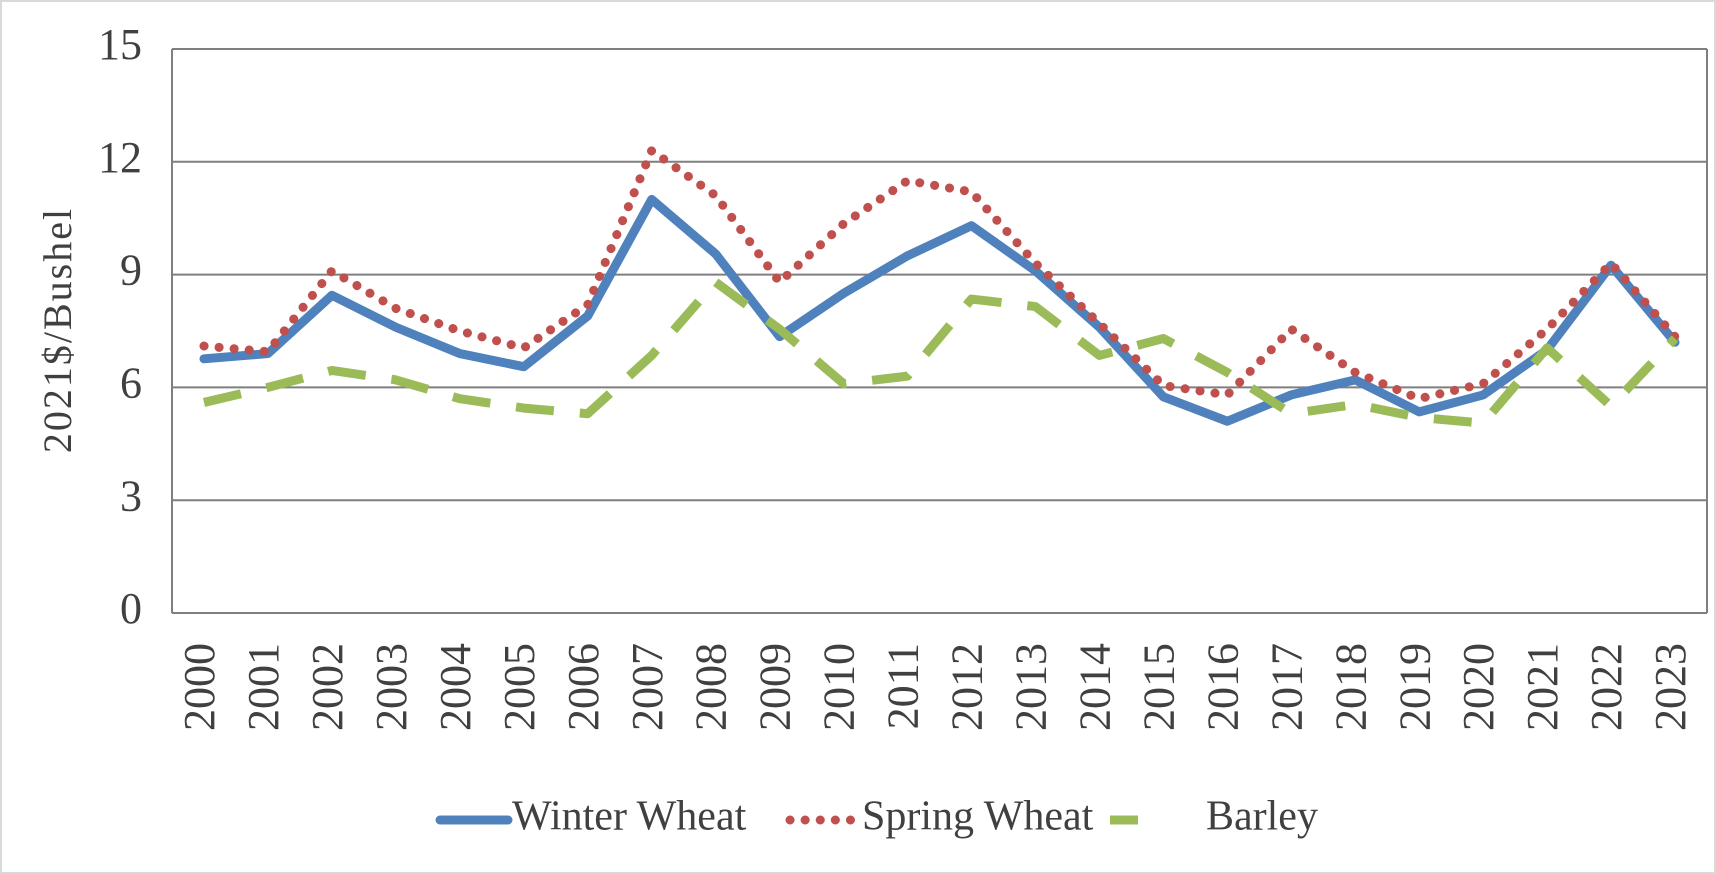 The width and height of the screenshot is (1716, 874). Describe the element at coordinates (1286, 687) in the screenshot. I see `x-tick-label: 2017` at that location.